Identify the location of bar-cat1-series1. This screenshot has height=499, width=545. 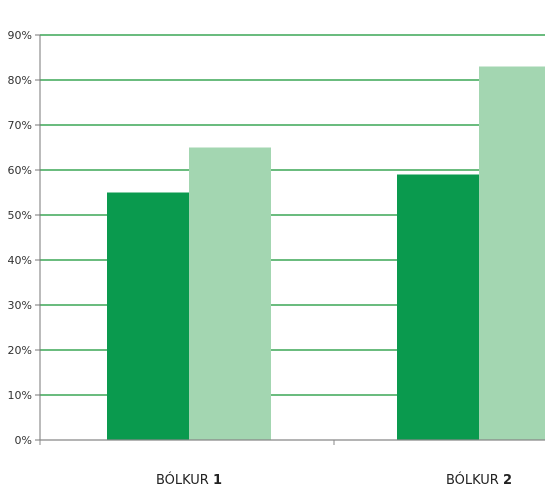
(148, 316).